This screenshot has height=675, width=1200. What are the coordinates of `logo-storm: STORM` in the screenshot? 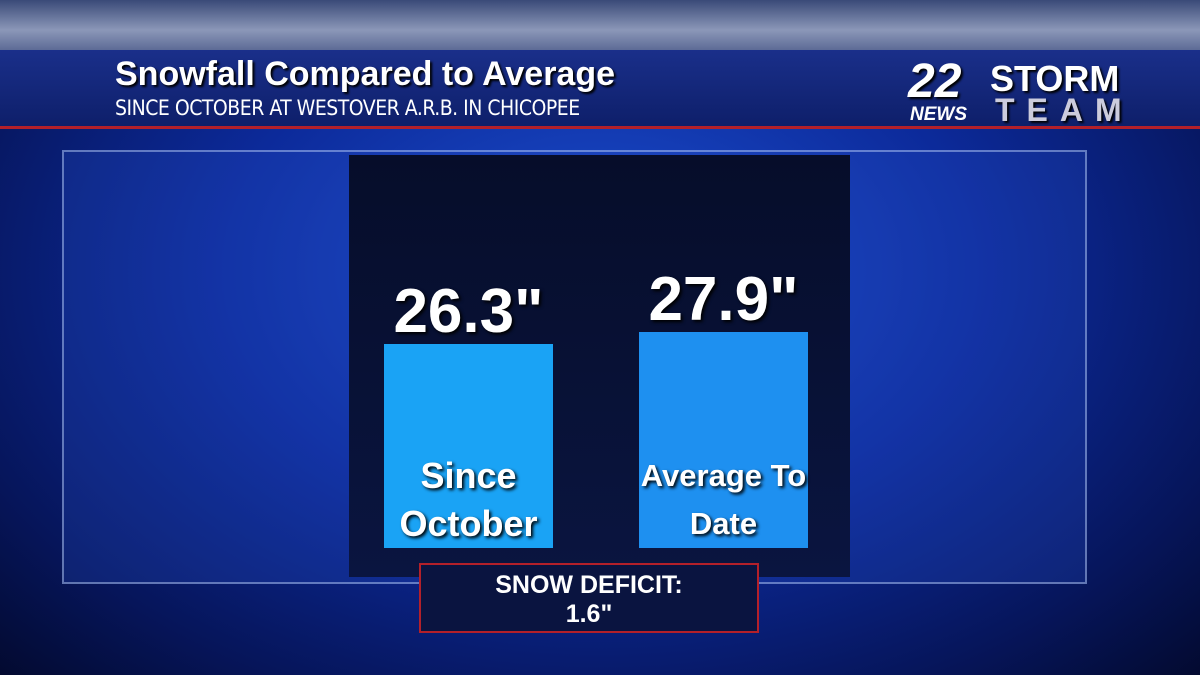 It's located at (1055, 78).